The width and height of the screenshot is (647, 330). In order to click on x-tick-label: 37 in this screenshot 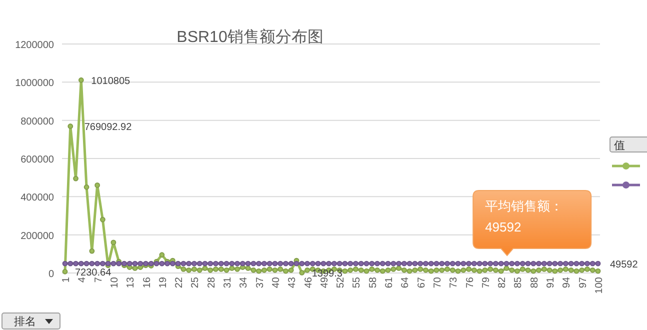, I will do `click(260, 282)`.